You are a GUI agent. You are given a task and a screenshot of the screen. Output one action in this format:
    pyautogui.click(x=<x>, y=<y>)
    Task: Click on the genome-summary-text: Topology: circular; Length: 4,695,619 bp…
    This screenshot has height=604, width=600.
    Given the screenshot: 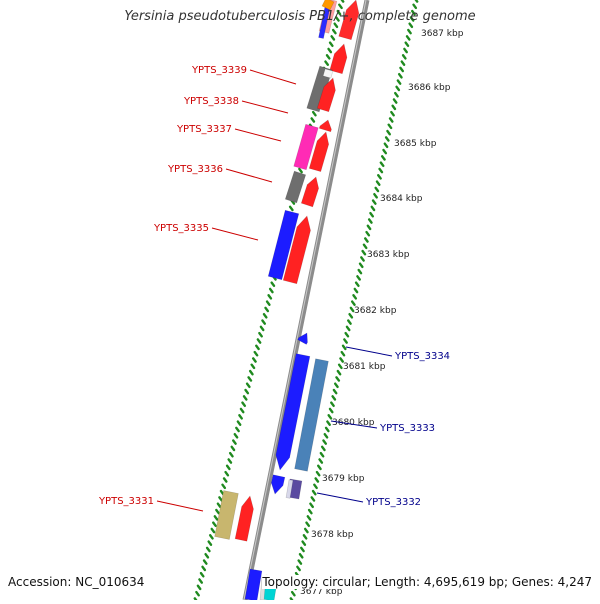 What is the action you would take?
    pyautogui.click(x=427, y=582)
    